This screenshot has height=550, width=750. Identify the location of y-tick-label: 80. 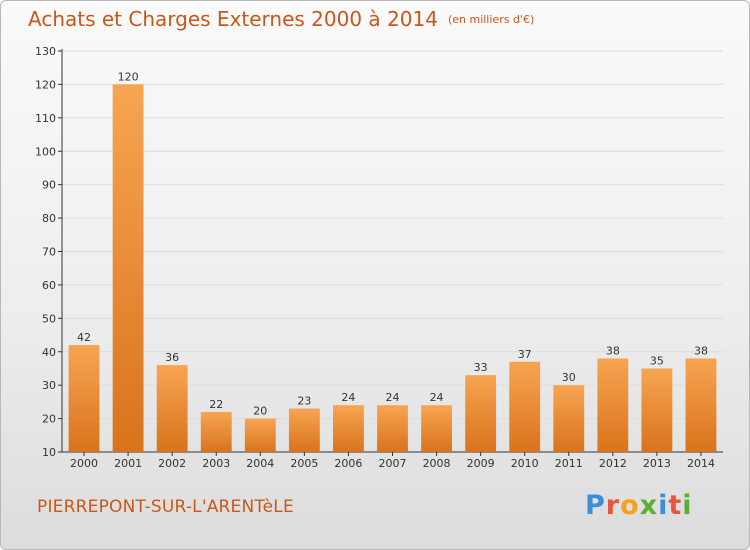
(49, 218).